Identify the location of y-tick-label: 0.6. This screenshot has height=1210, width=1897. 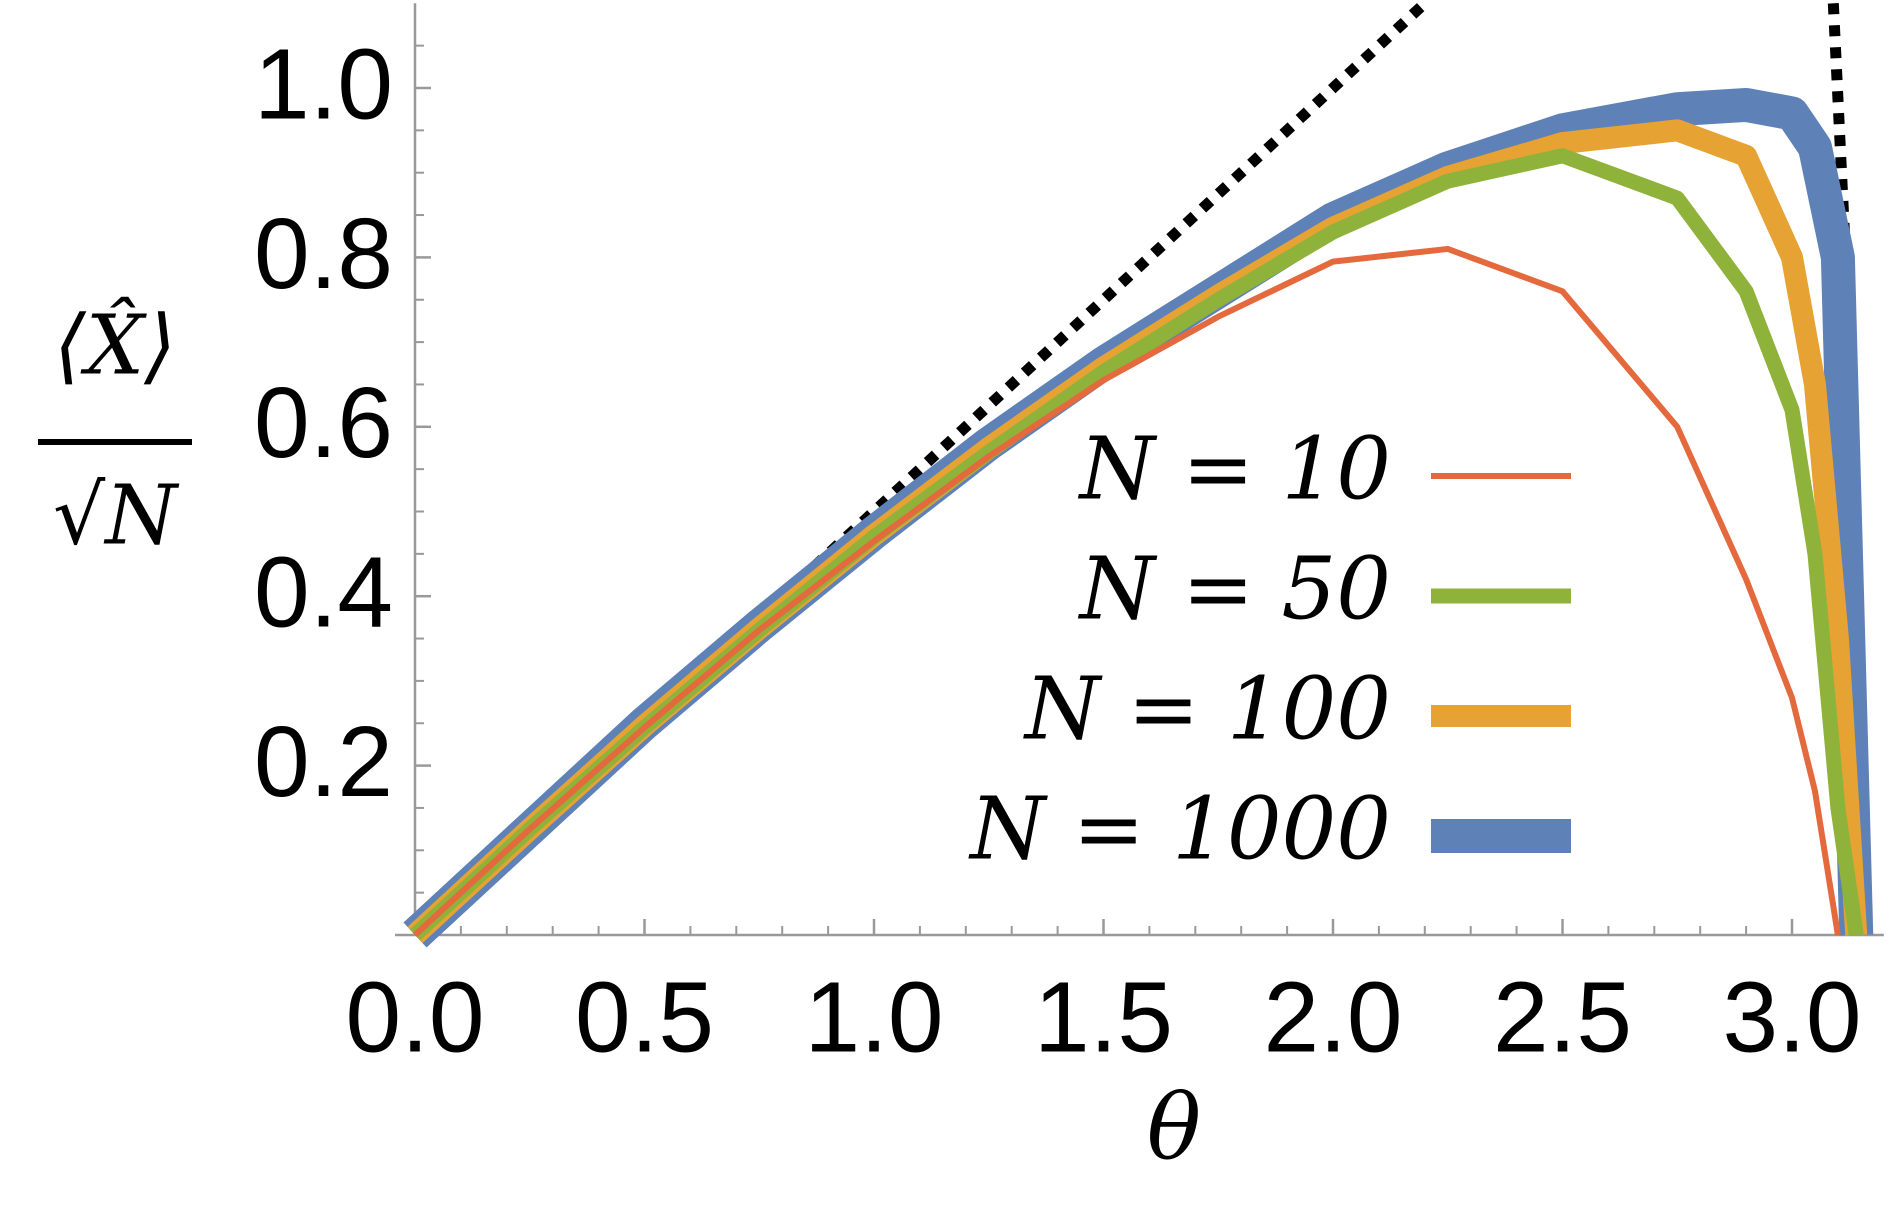
(323, 423).